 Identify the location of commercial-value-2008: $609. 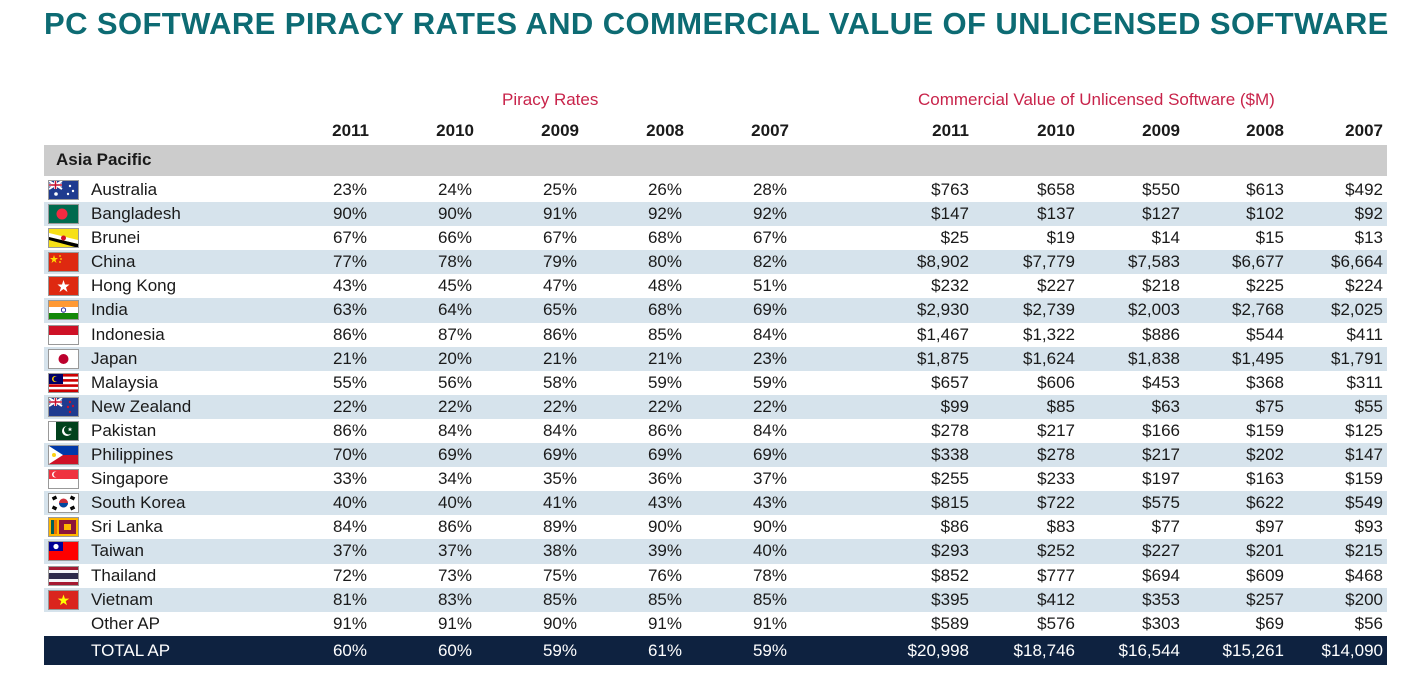
(1265, 575).